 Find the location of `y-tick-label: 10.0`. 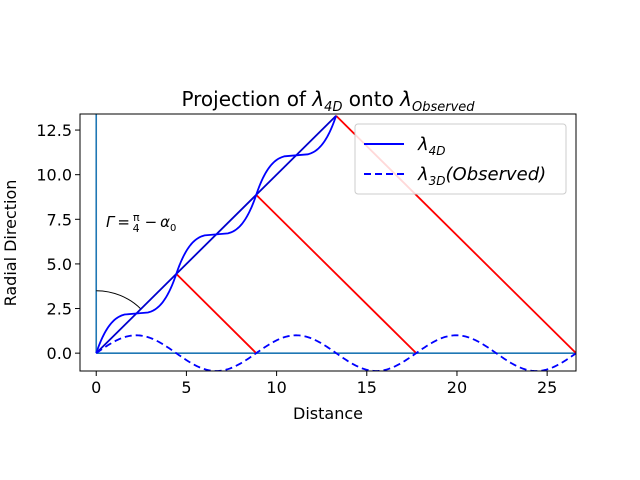

y-tick-label: 10.0 is located at coordinates (54, 175).